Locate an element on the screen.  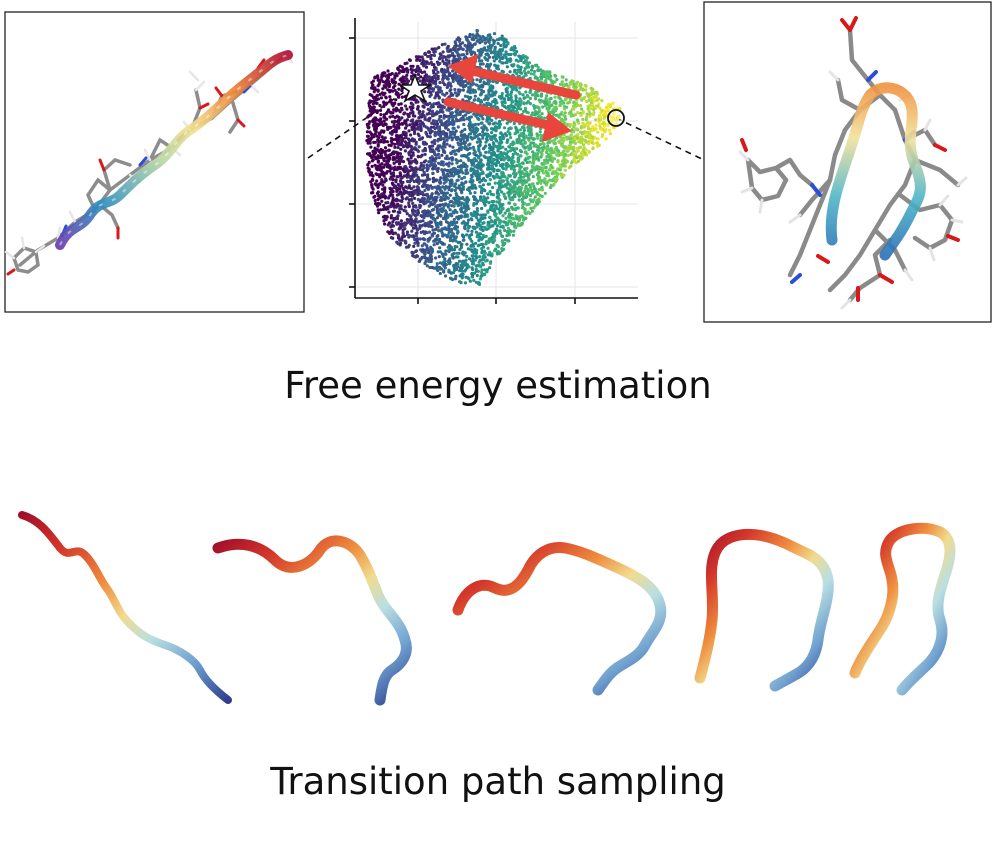
transition-path-caption: Transition path sampling is located at coordinates (498, 781).